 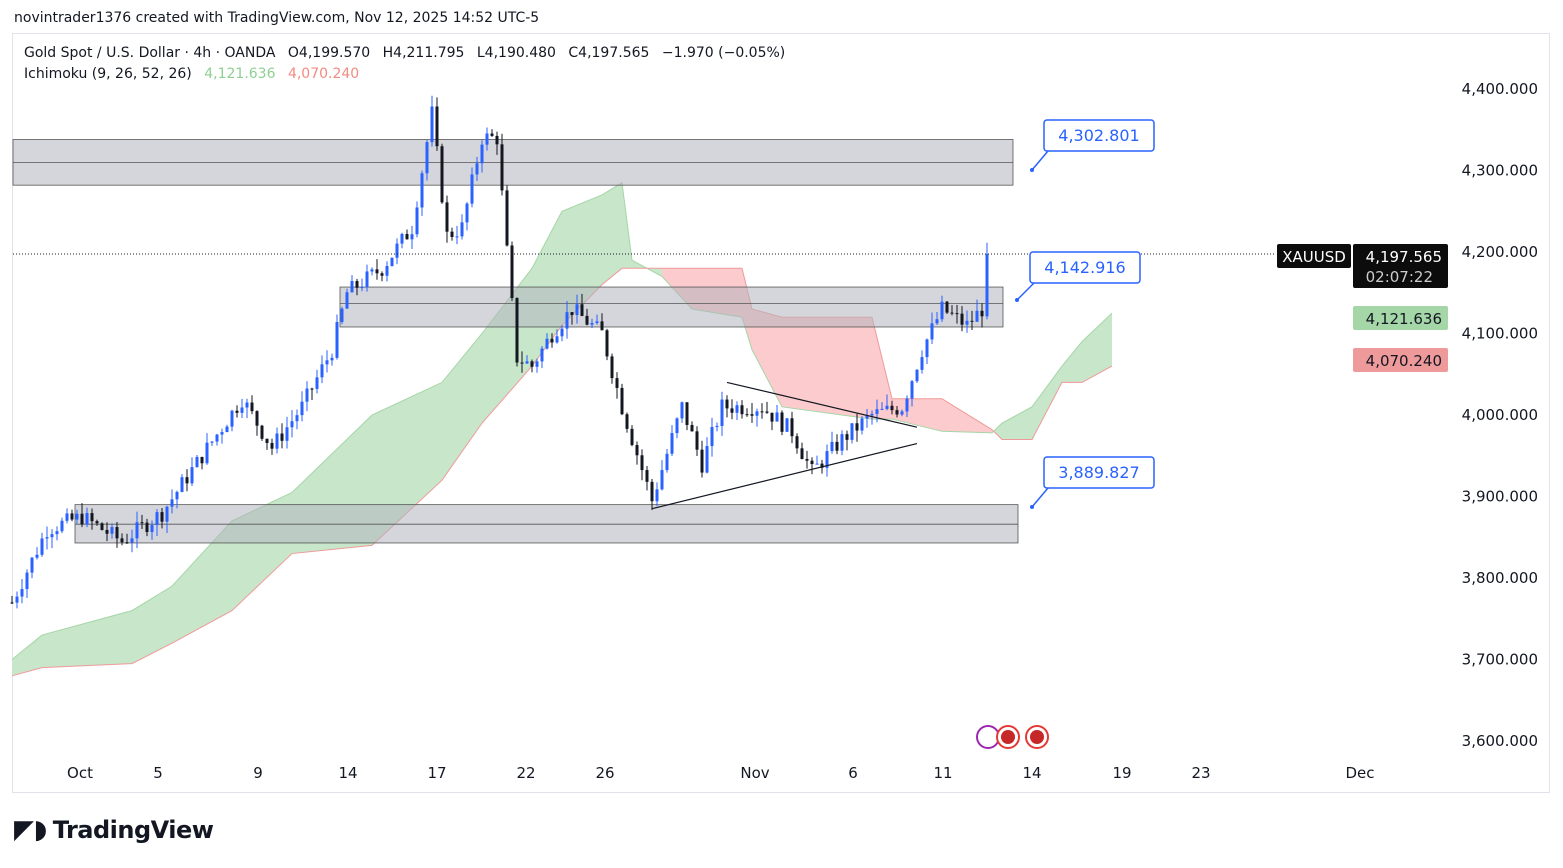 I want to click on tradingview-logo: ◤◗ TradingView, so click(x=114, y=830).